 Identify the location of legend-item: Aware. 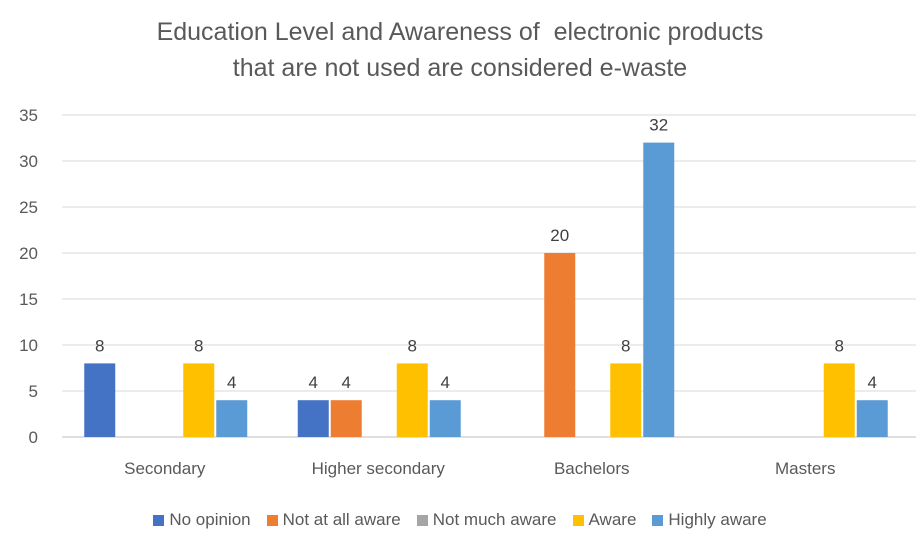
(604, 520).